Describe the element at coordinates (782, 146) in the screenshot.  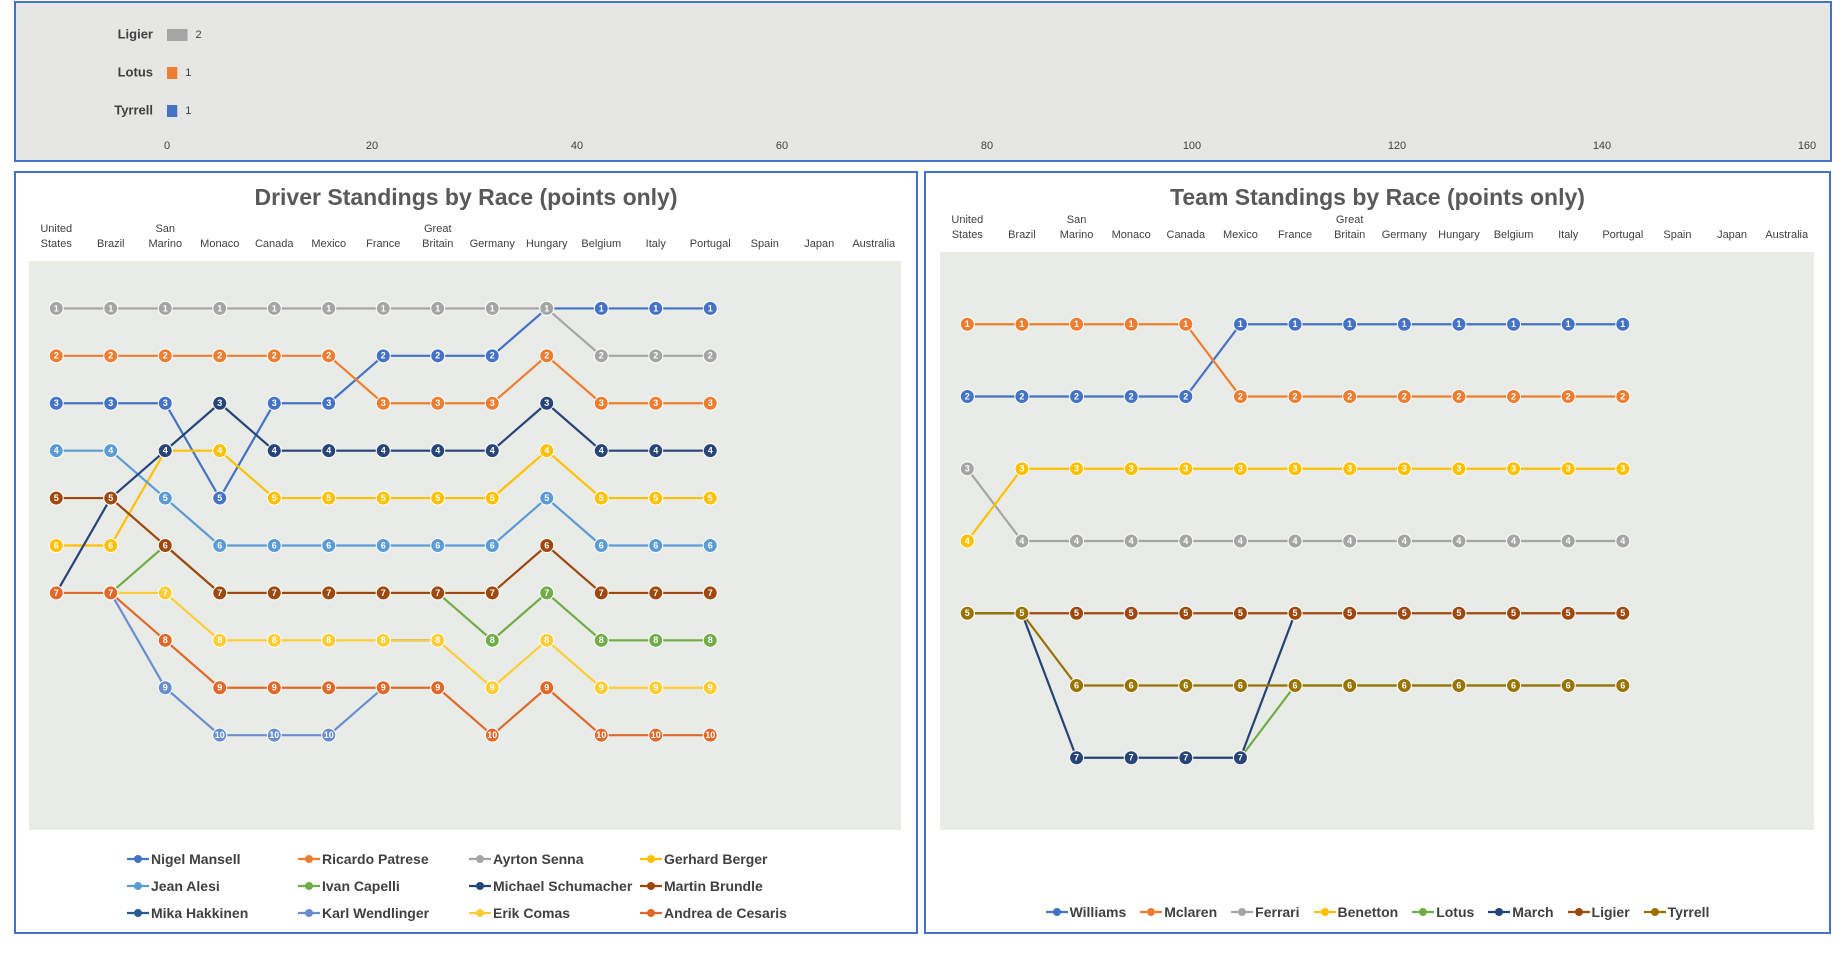
I see `x-tick-label: 60` at that location.